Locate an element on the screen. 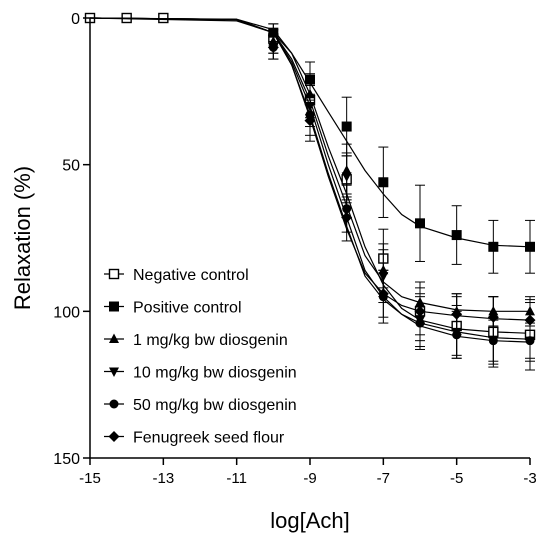 This screenshot has height=542, width=550. x-tick-label: -11 is located at coordinates (236, 478).